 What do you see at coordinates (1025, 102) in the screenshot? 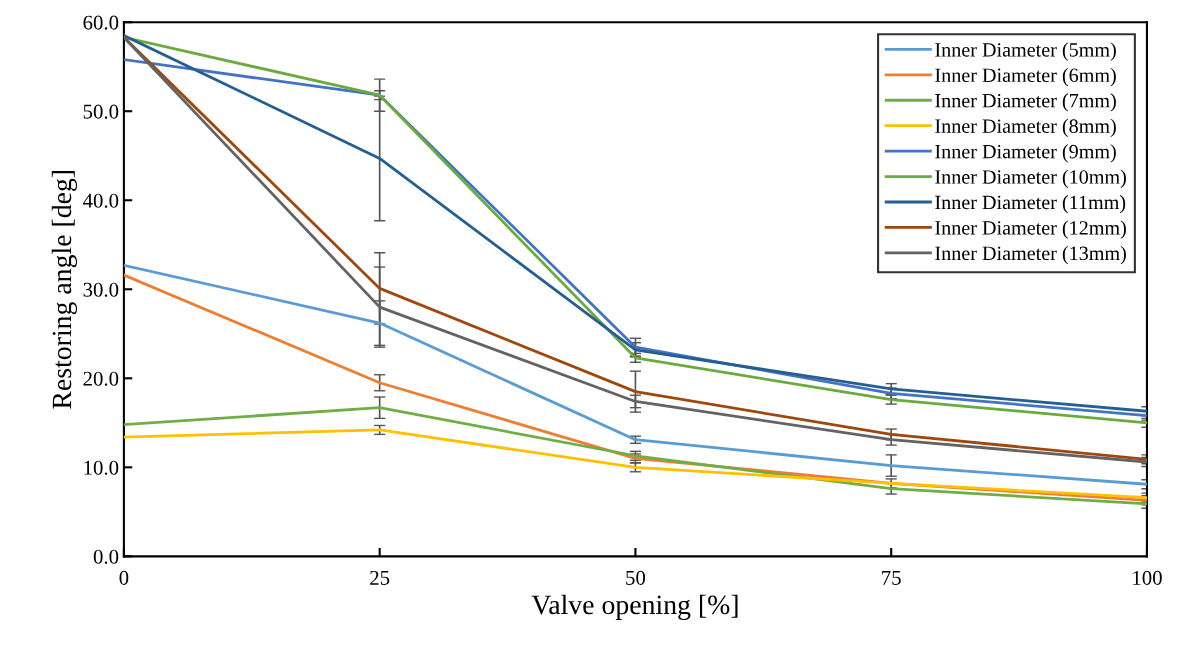
I see `legend-label: Inner Diameter (7mm)` at bounding box center [1025, 102].